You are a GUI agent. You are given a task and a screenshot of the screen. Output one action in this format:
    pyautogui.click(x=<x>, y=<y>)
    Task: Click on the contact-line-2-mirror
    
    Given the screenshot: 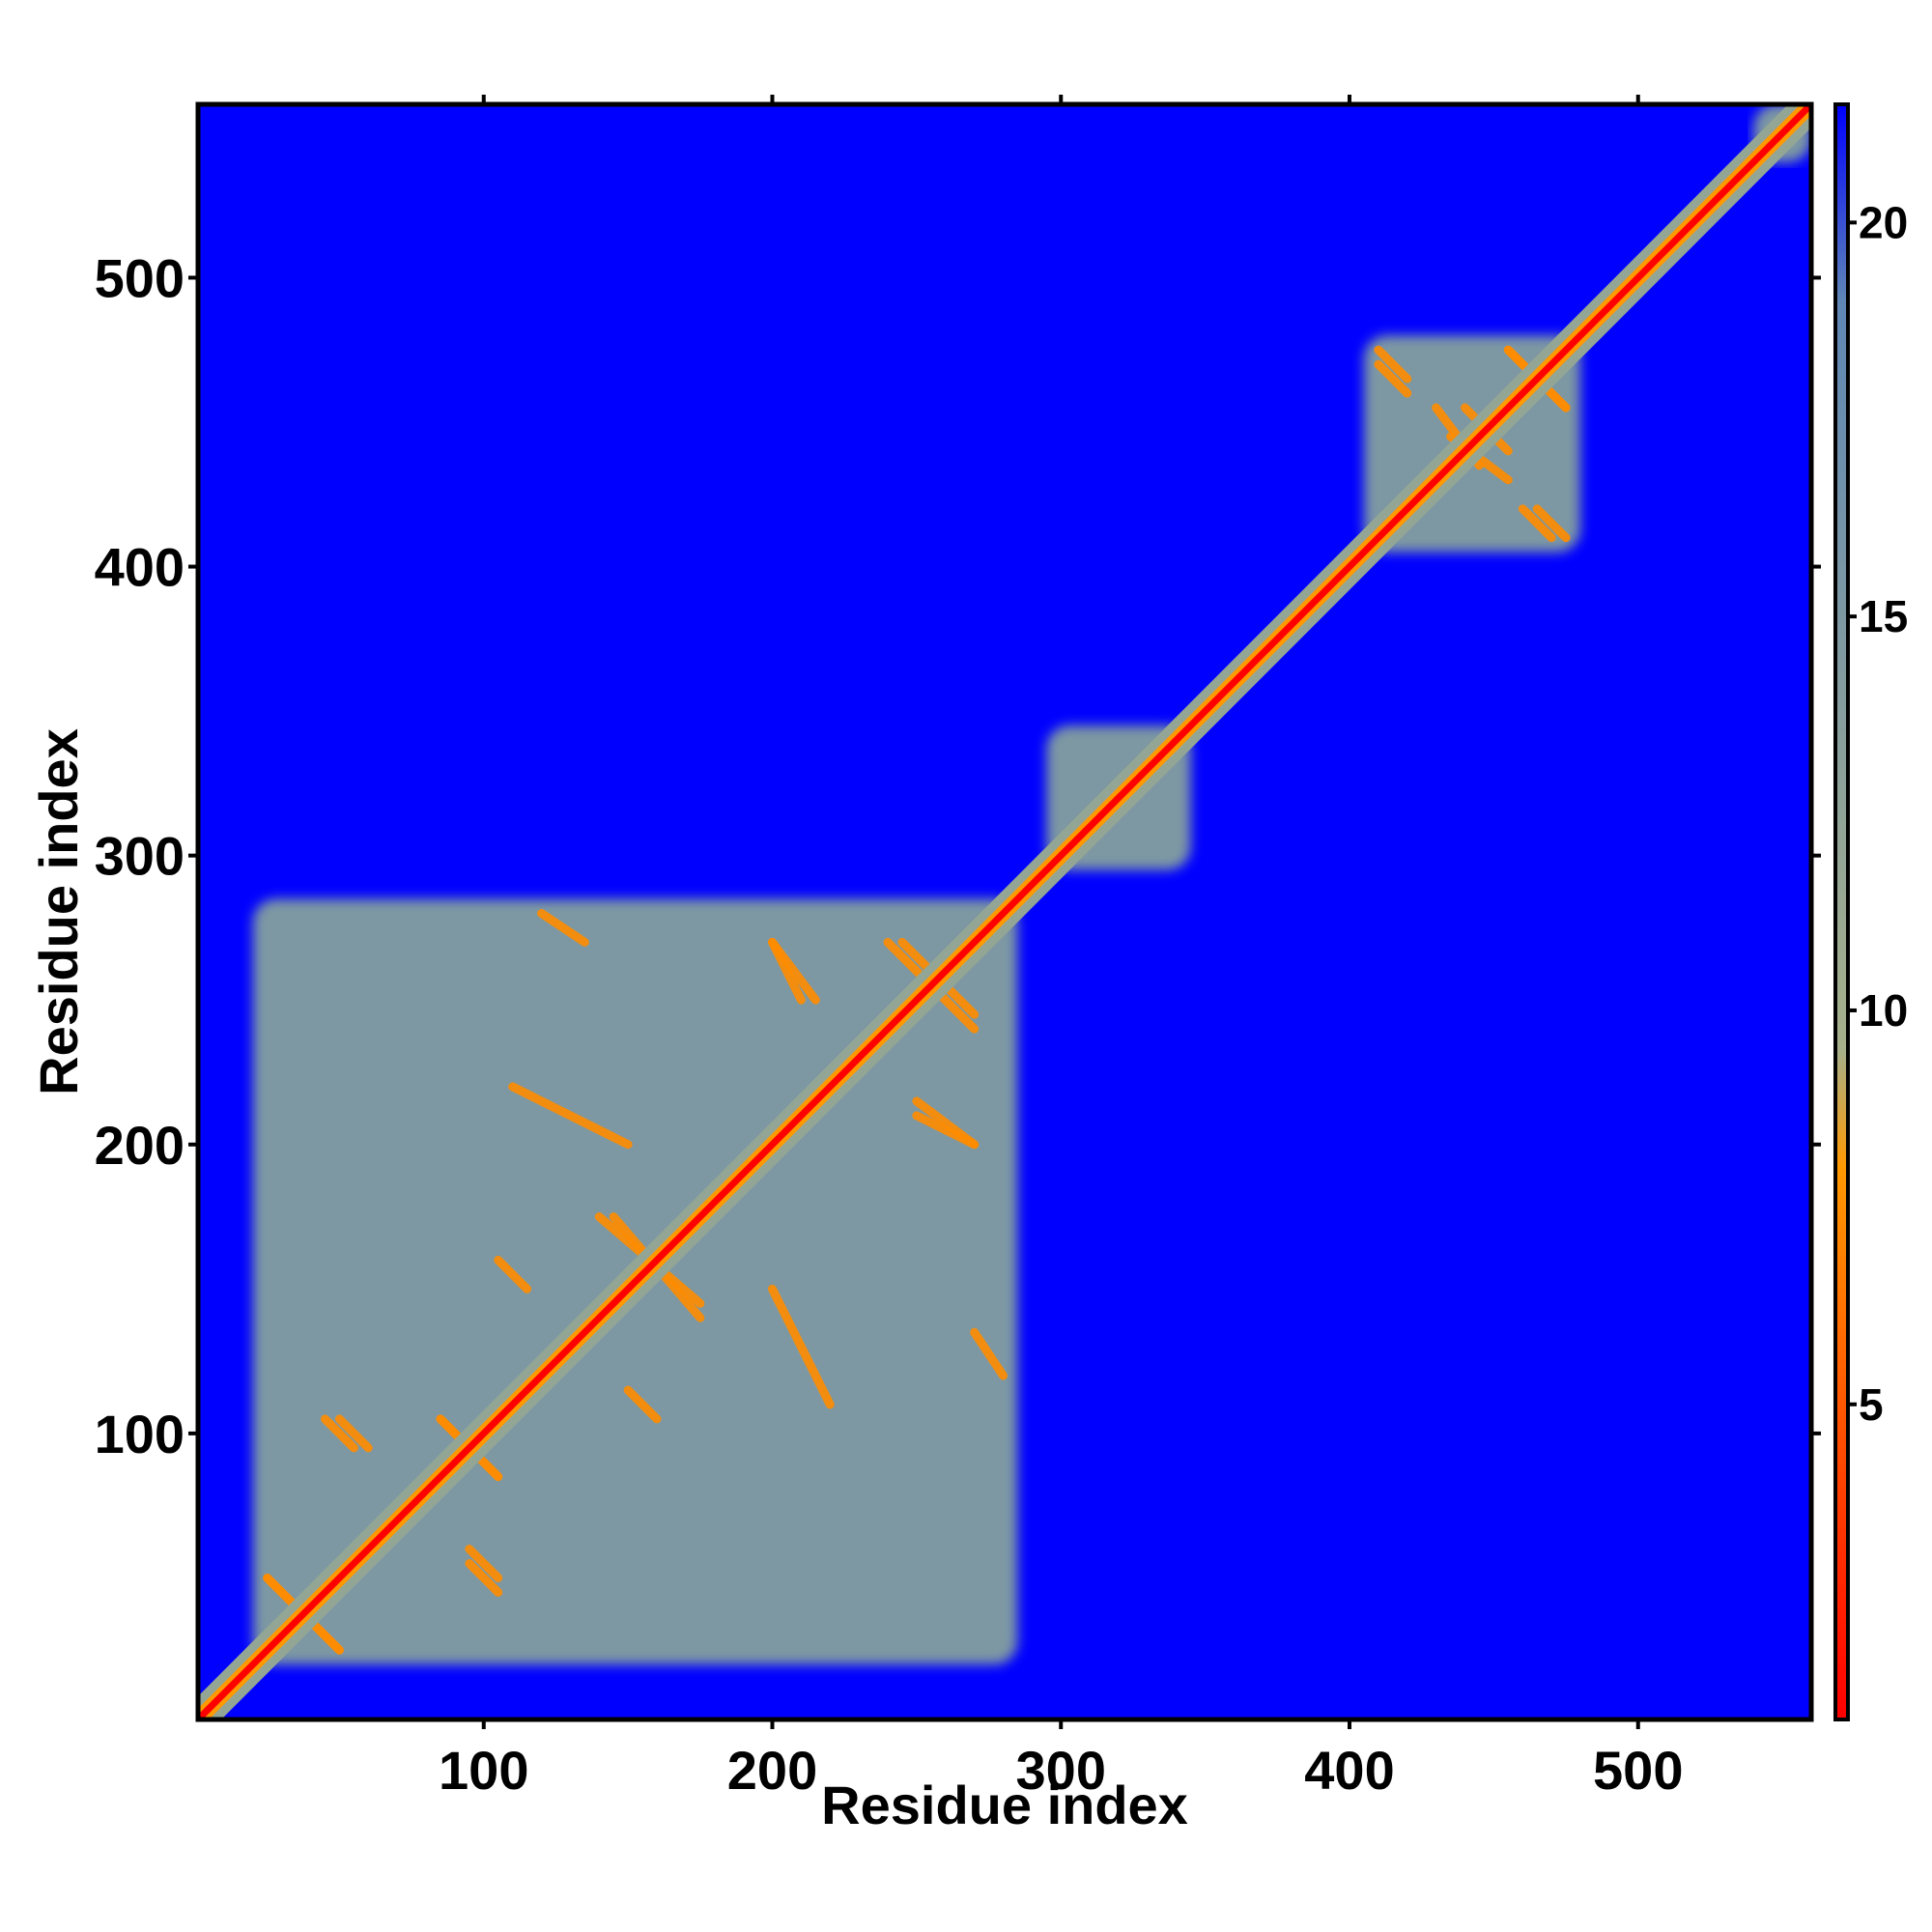 What is the action you would take?
    pyautogui.click(x=484, y=1577)
    